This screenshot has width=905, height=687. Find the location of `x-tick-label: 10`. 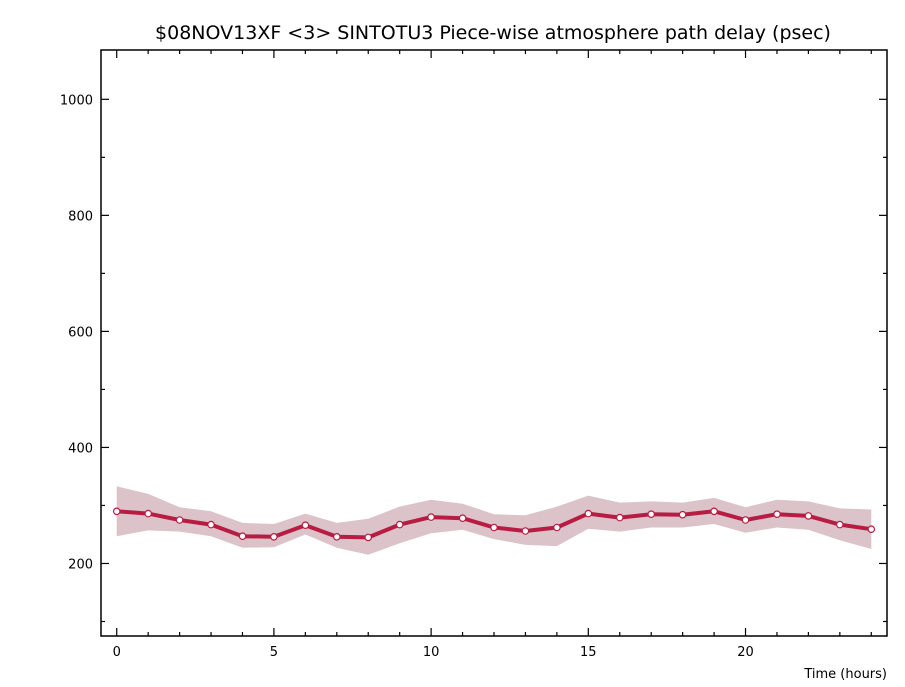

x-tick-label: 10 is located at coordinates (431, 652).